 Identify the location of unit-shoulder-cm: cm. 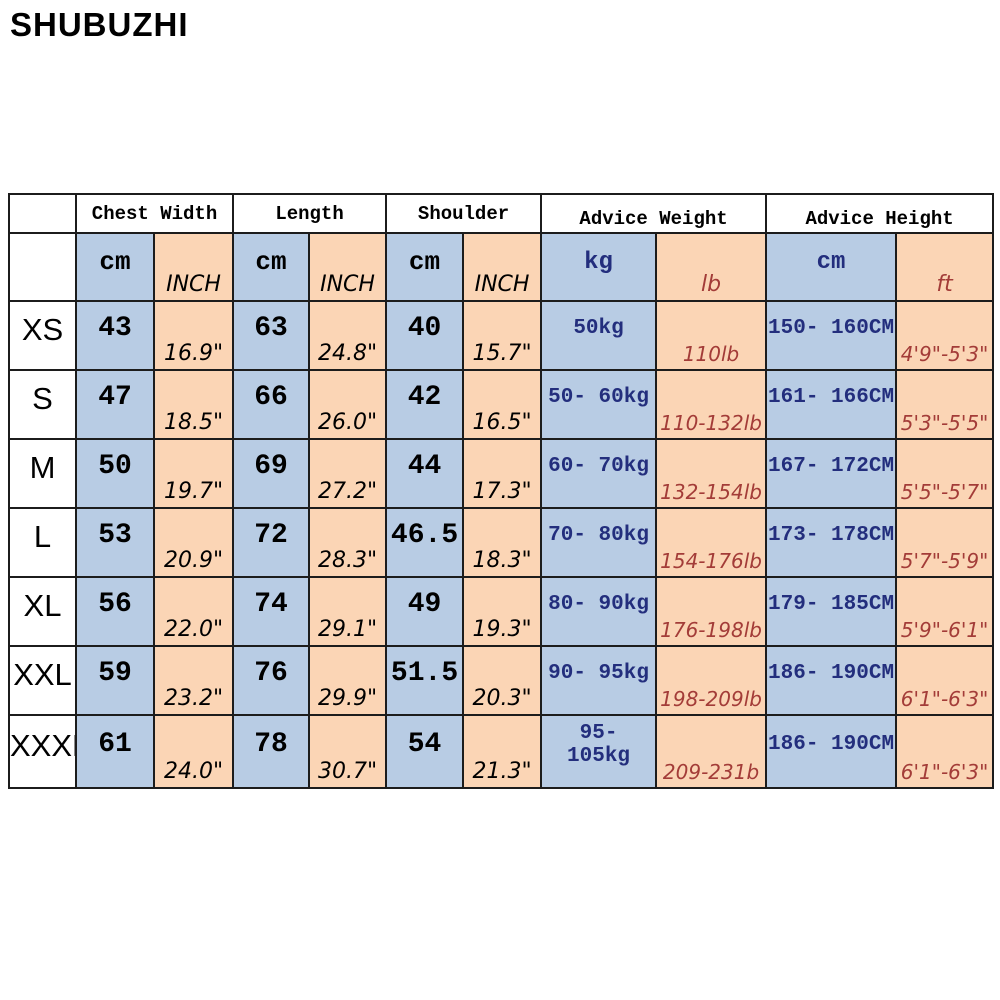
(425, 267).